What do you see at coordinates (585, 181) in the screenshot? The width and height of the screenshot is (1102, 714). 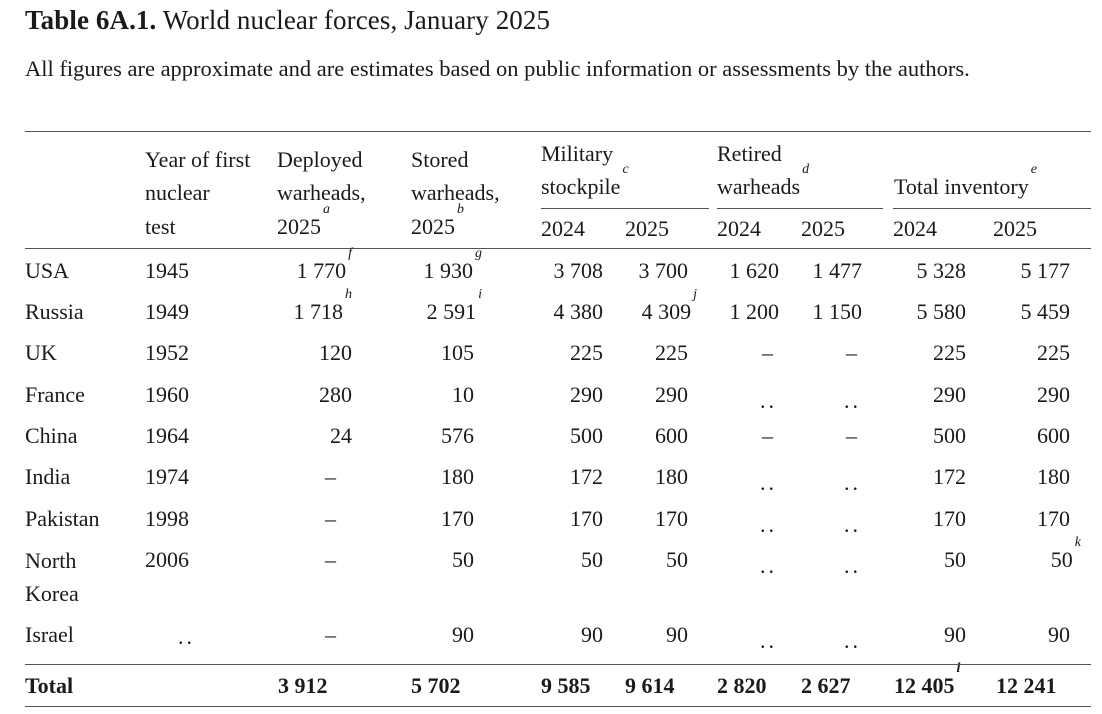 I see `header-military: stockpilec` at bounding box center [585, 181].